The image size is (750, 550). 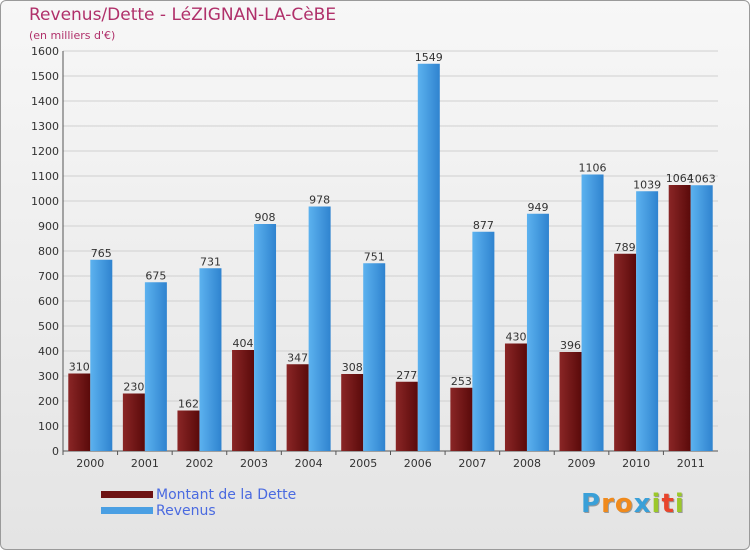 I want to click on data-label-dette: 1064, so click(x=680, y=178).